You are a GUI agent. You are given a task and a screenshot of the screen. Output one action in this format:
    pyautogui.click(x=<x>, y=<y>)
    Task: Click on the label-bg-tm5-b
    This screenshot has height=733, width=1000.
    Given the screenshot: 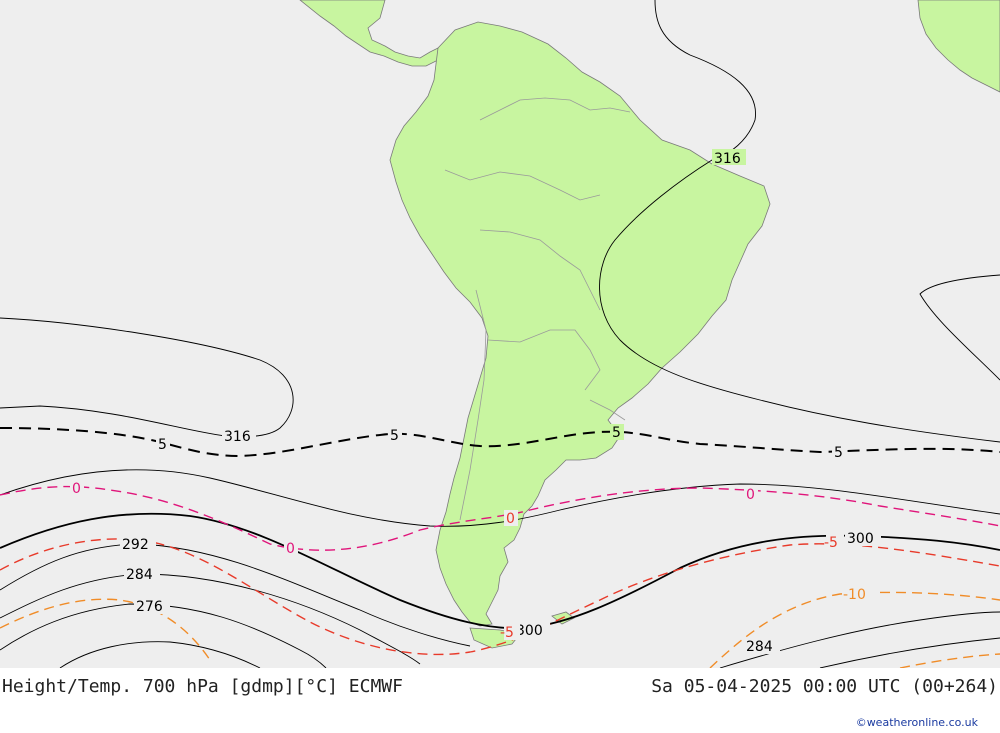 What is the action you would take?
    pyautogui.click(x=835, y=542)
    